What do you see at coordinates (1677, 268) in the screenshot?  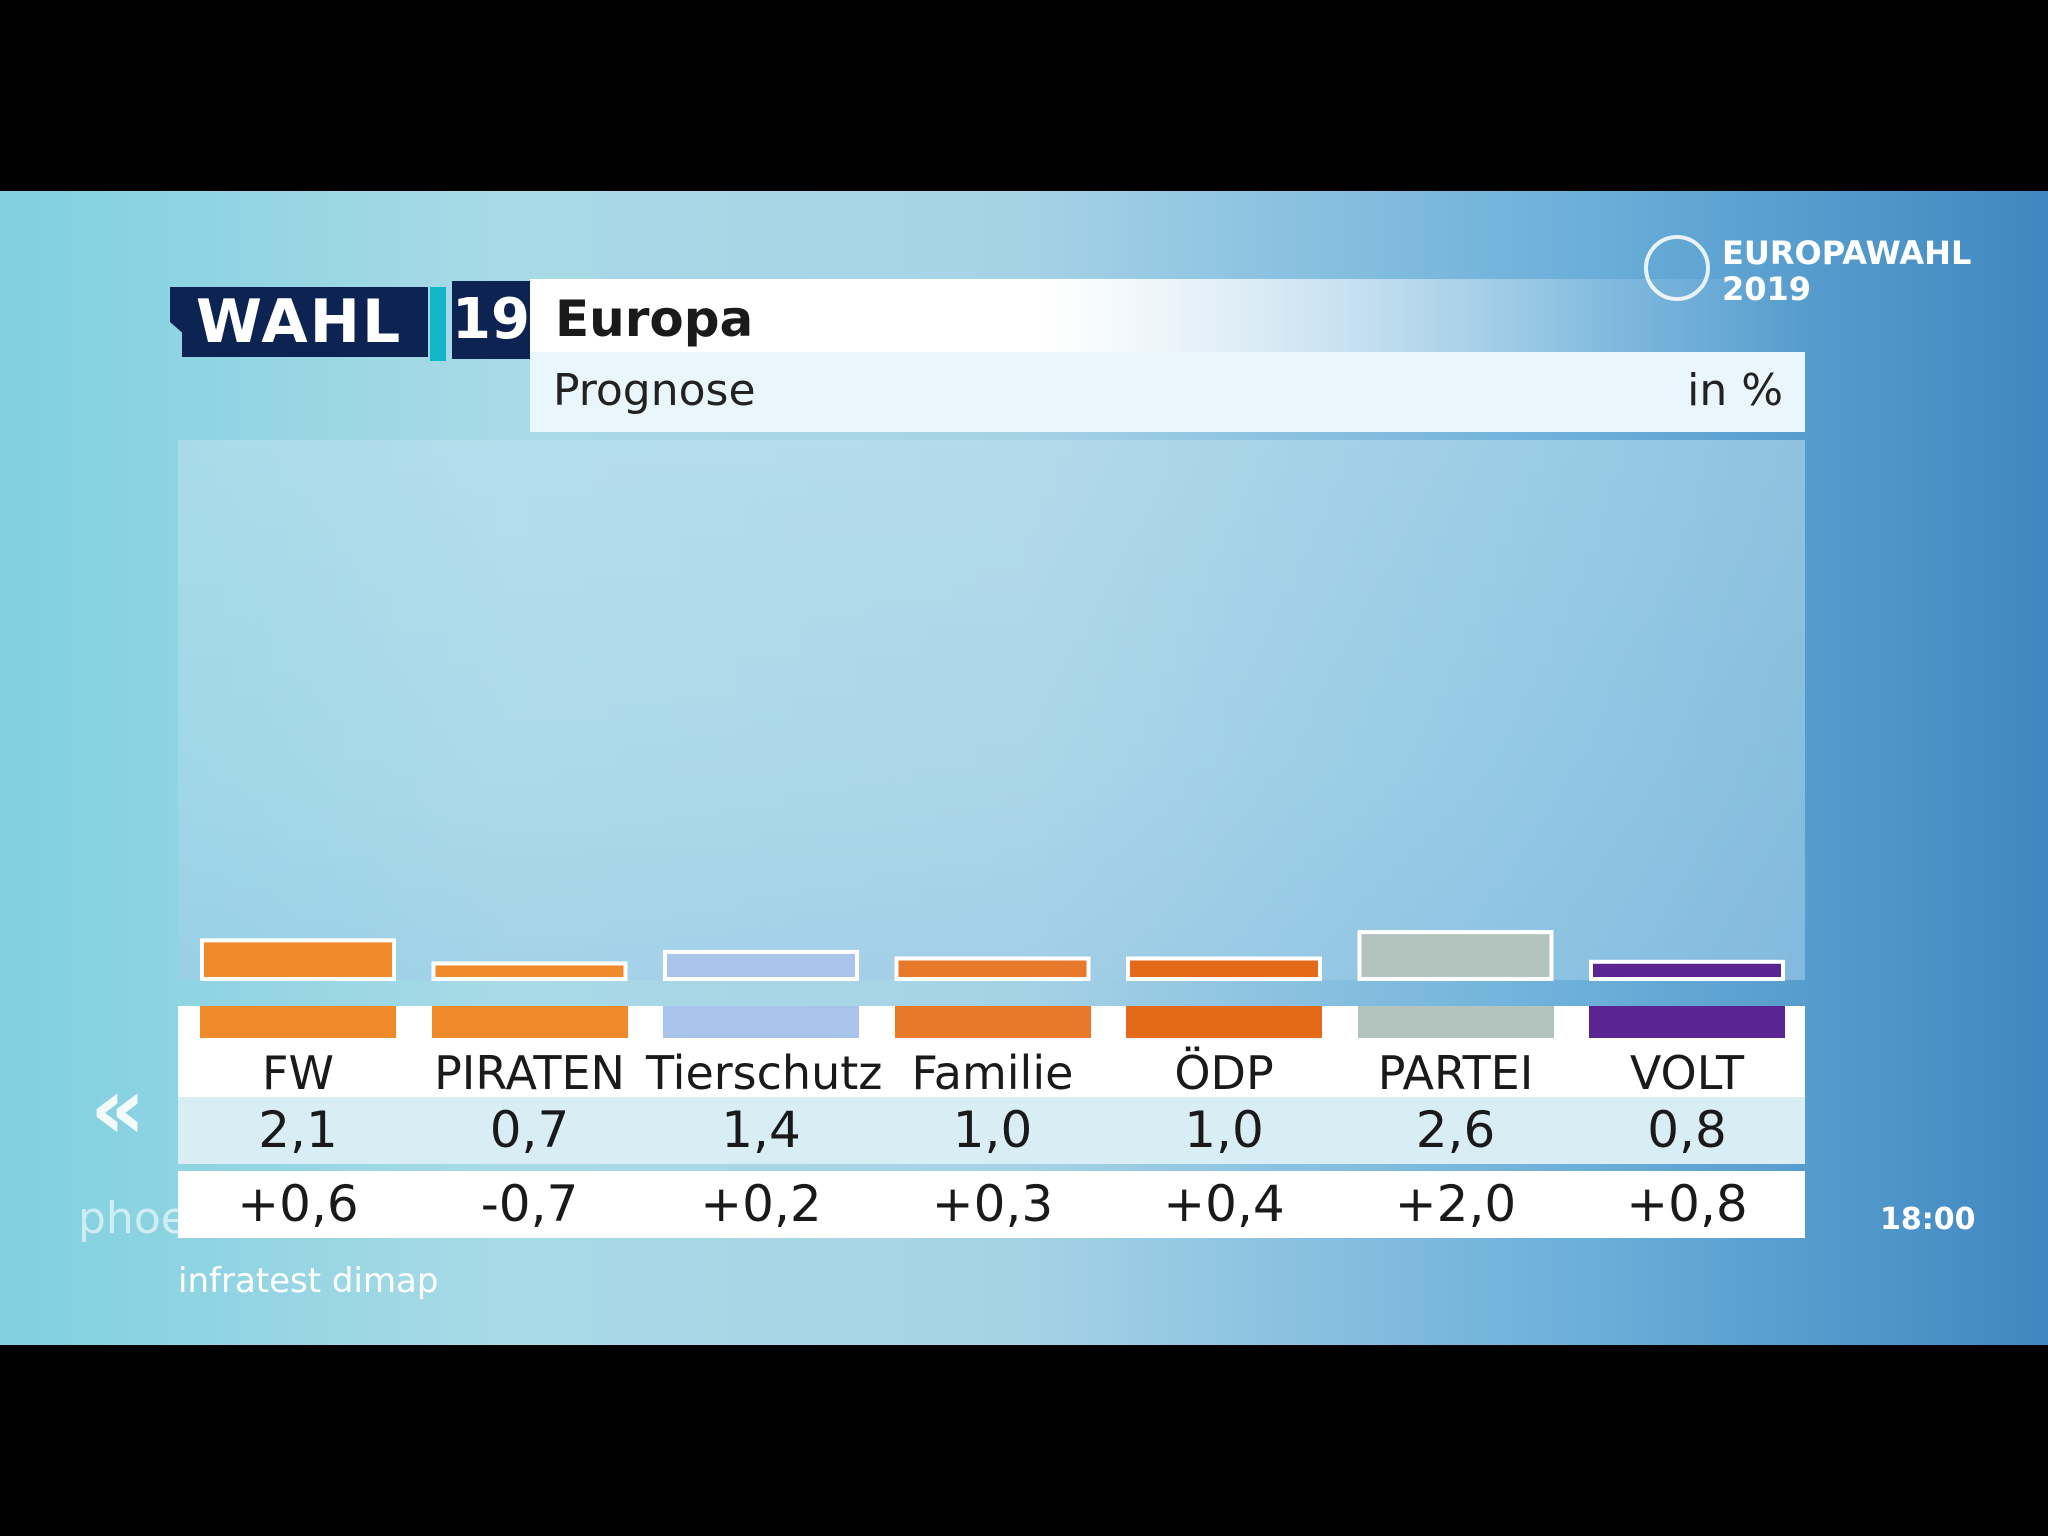 I see `europawahl-stars-icon` at bounding box center [1677, 268].